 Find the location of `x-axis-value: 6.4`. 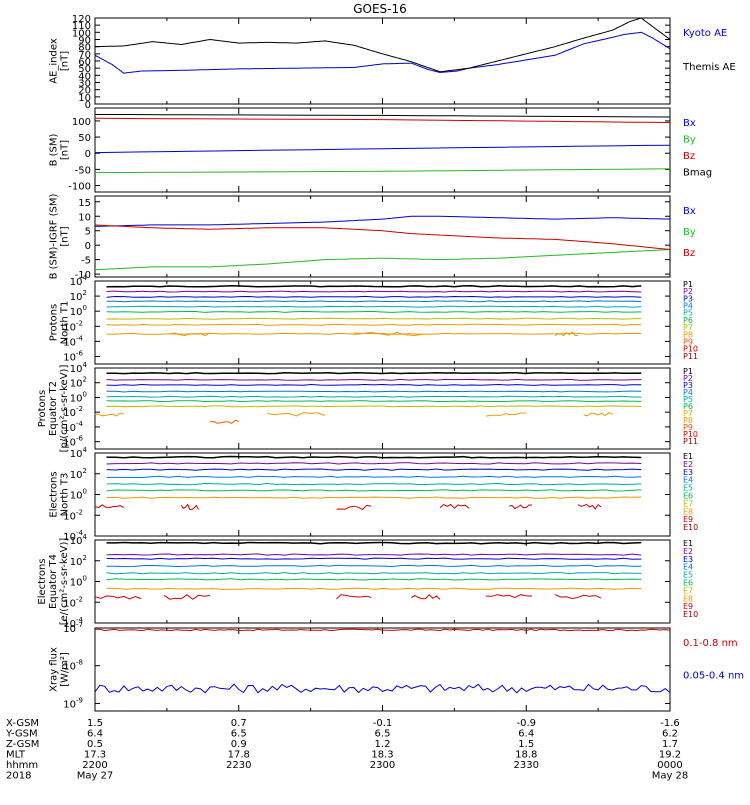

x-axis-value: 6.4 is located at coordinates (526, 734).